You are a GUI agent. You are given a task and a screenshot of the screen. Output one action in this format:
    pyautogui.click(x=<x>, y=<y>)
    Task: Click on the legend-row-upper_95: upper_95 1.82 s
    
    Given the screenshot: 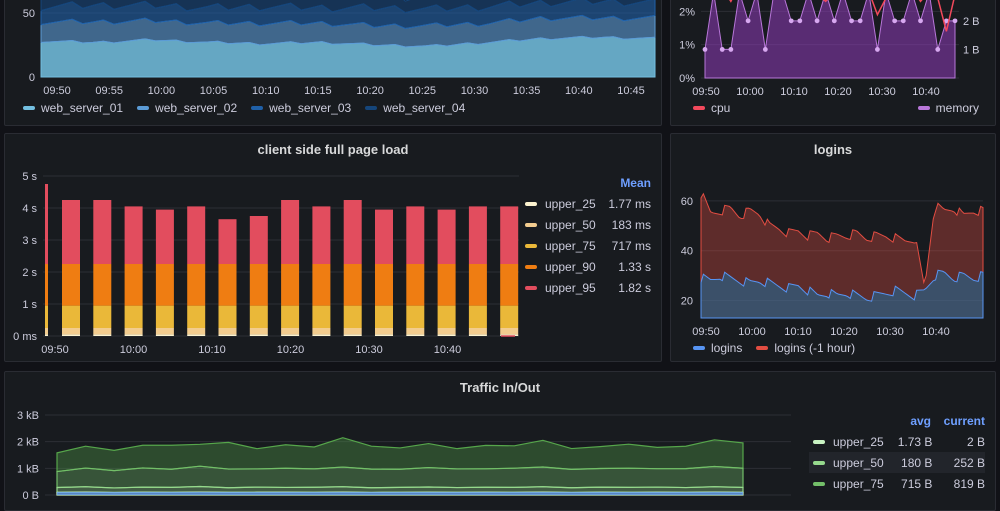 What is the action you would take?
    pyautogui.click(x=588, y=287)
    